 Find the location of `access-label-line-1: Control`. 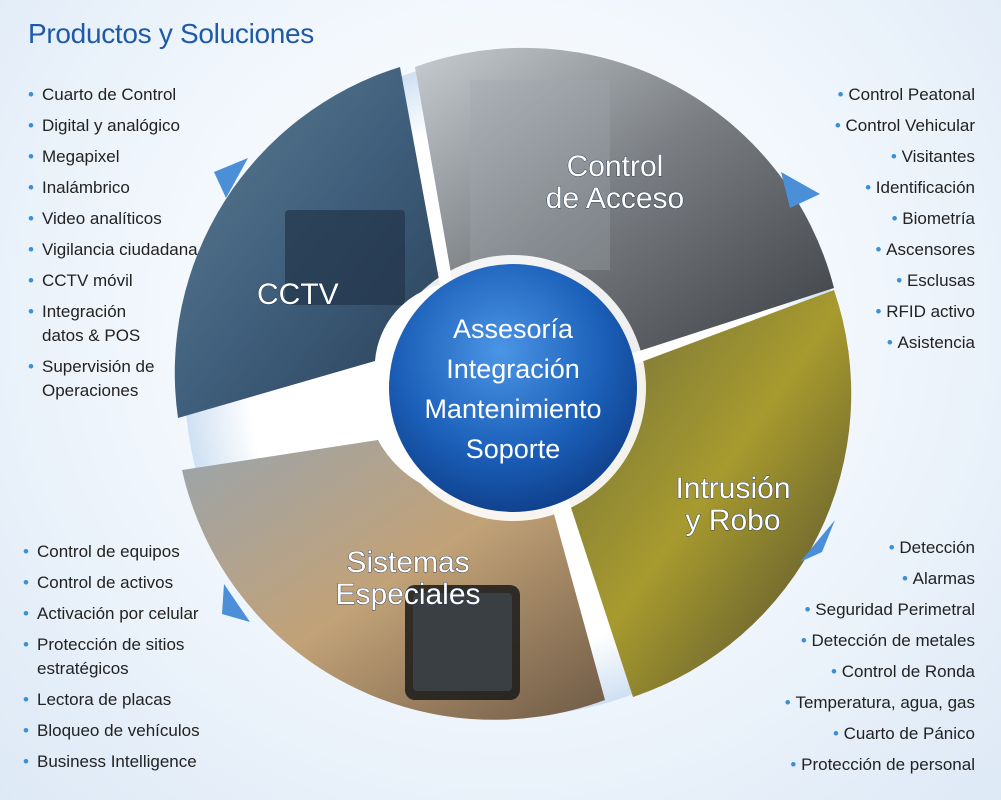

access-label-line-1: Control is located at coordinates (615, 166).